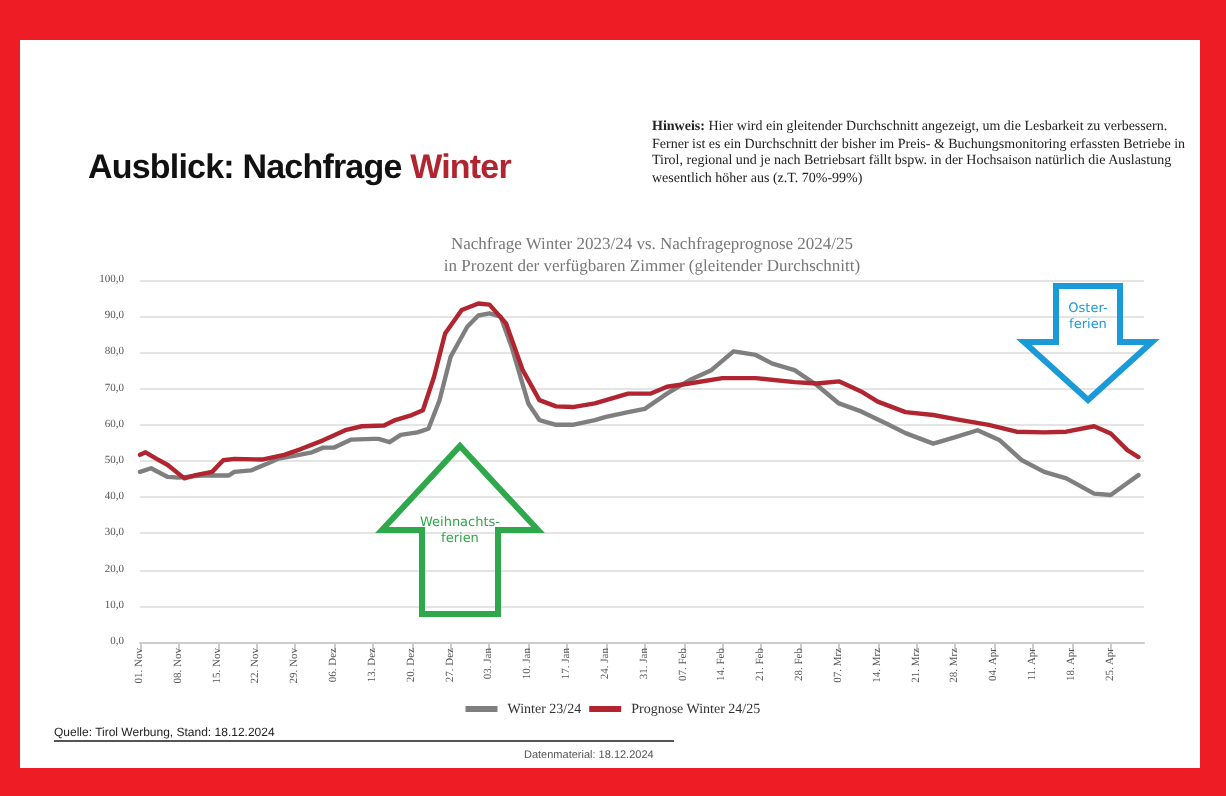 The height and width of the screenshot is (796, 1226). I want to click on chart-subtitle: Nachfrage Winter 2023/24 vs. Nachfrageprognose 2024/25 in Prozent der verfügbaren Zimmer (gleitender Durchschnitt), so click(652, 254).